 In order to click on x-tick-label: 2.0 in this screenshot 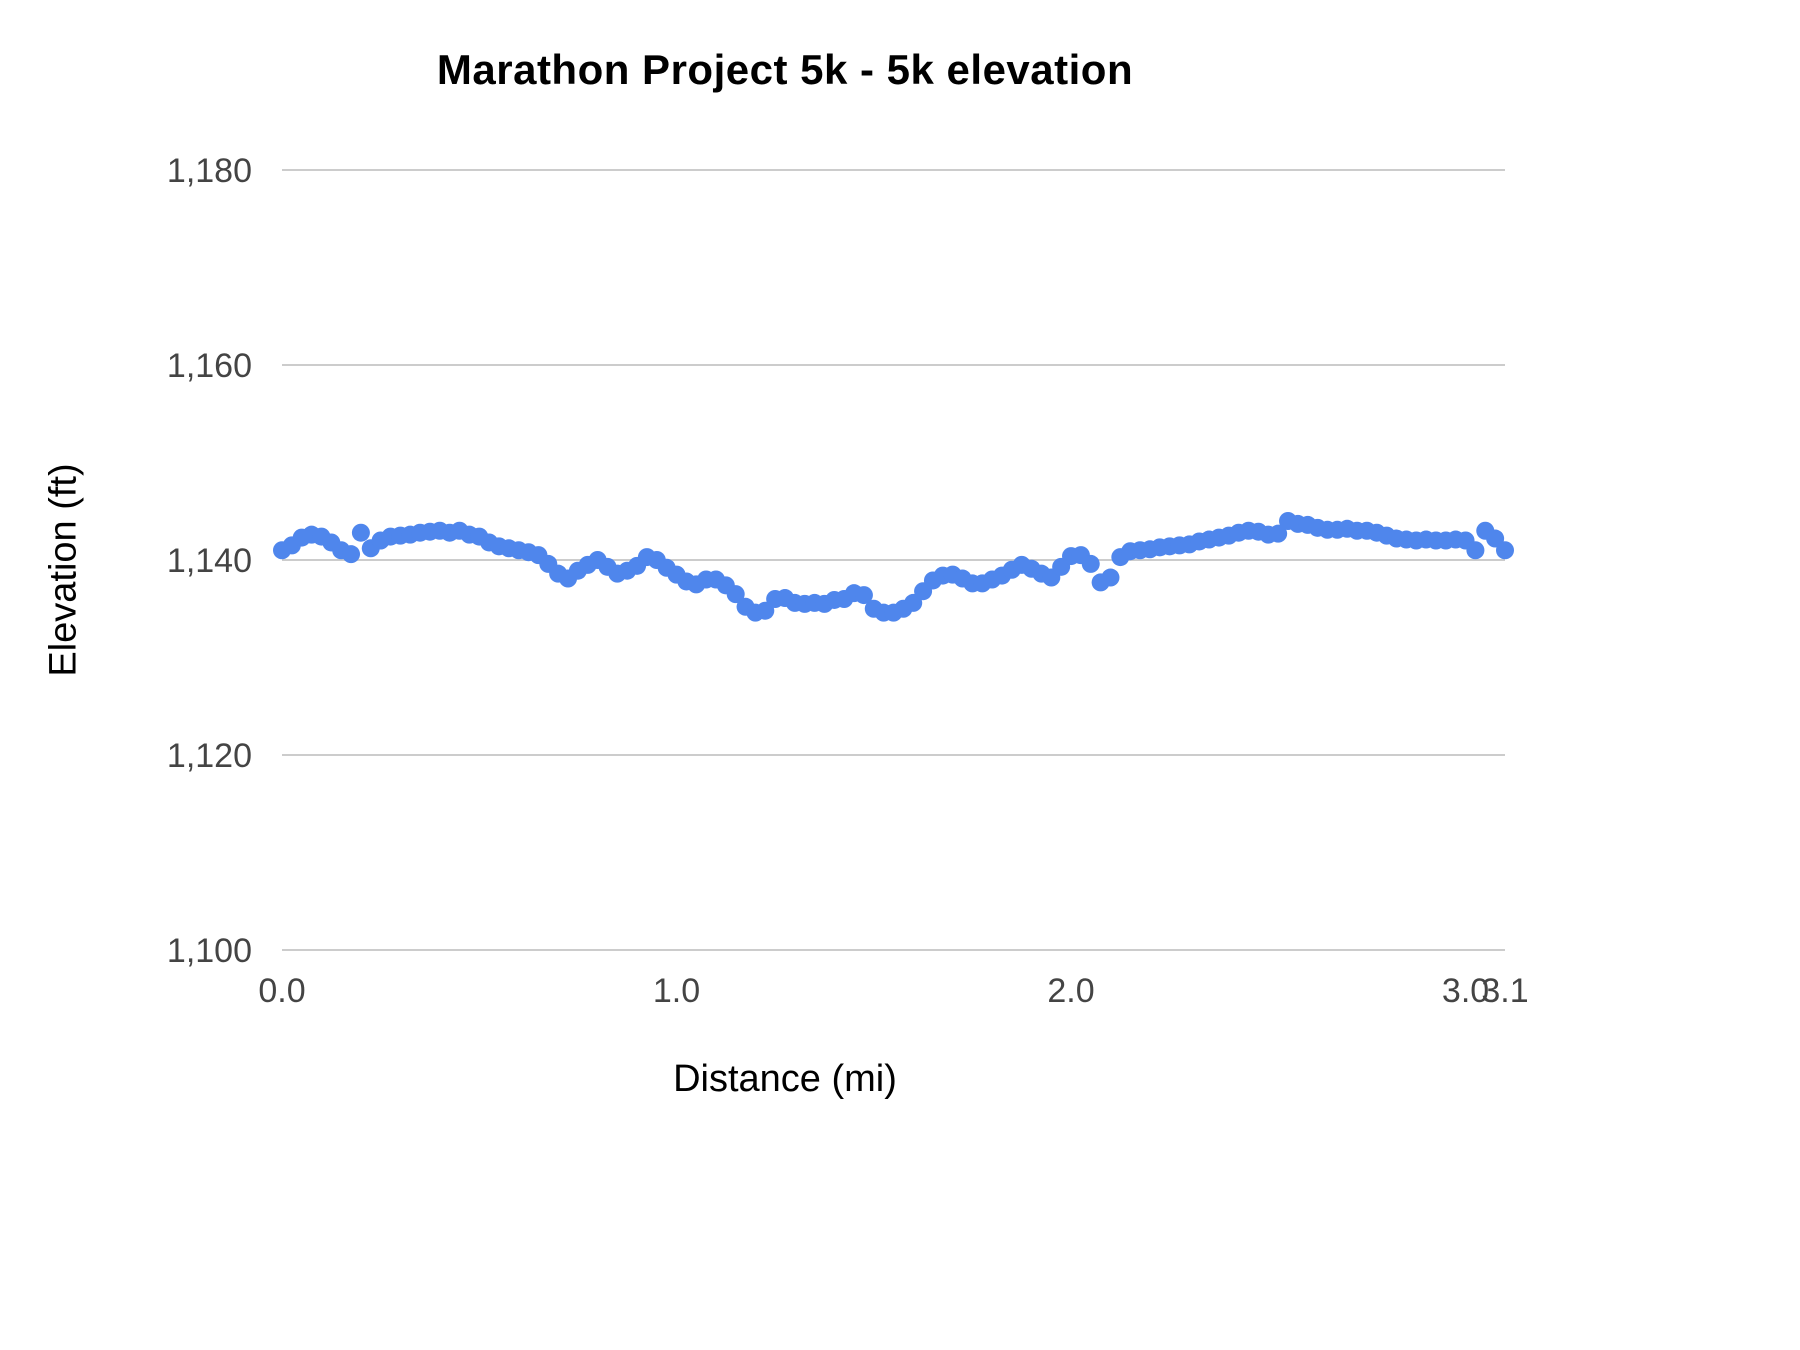, I will do `click(1070, 991)`.